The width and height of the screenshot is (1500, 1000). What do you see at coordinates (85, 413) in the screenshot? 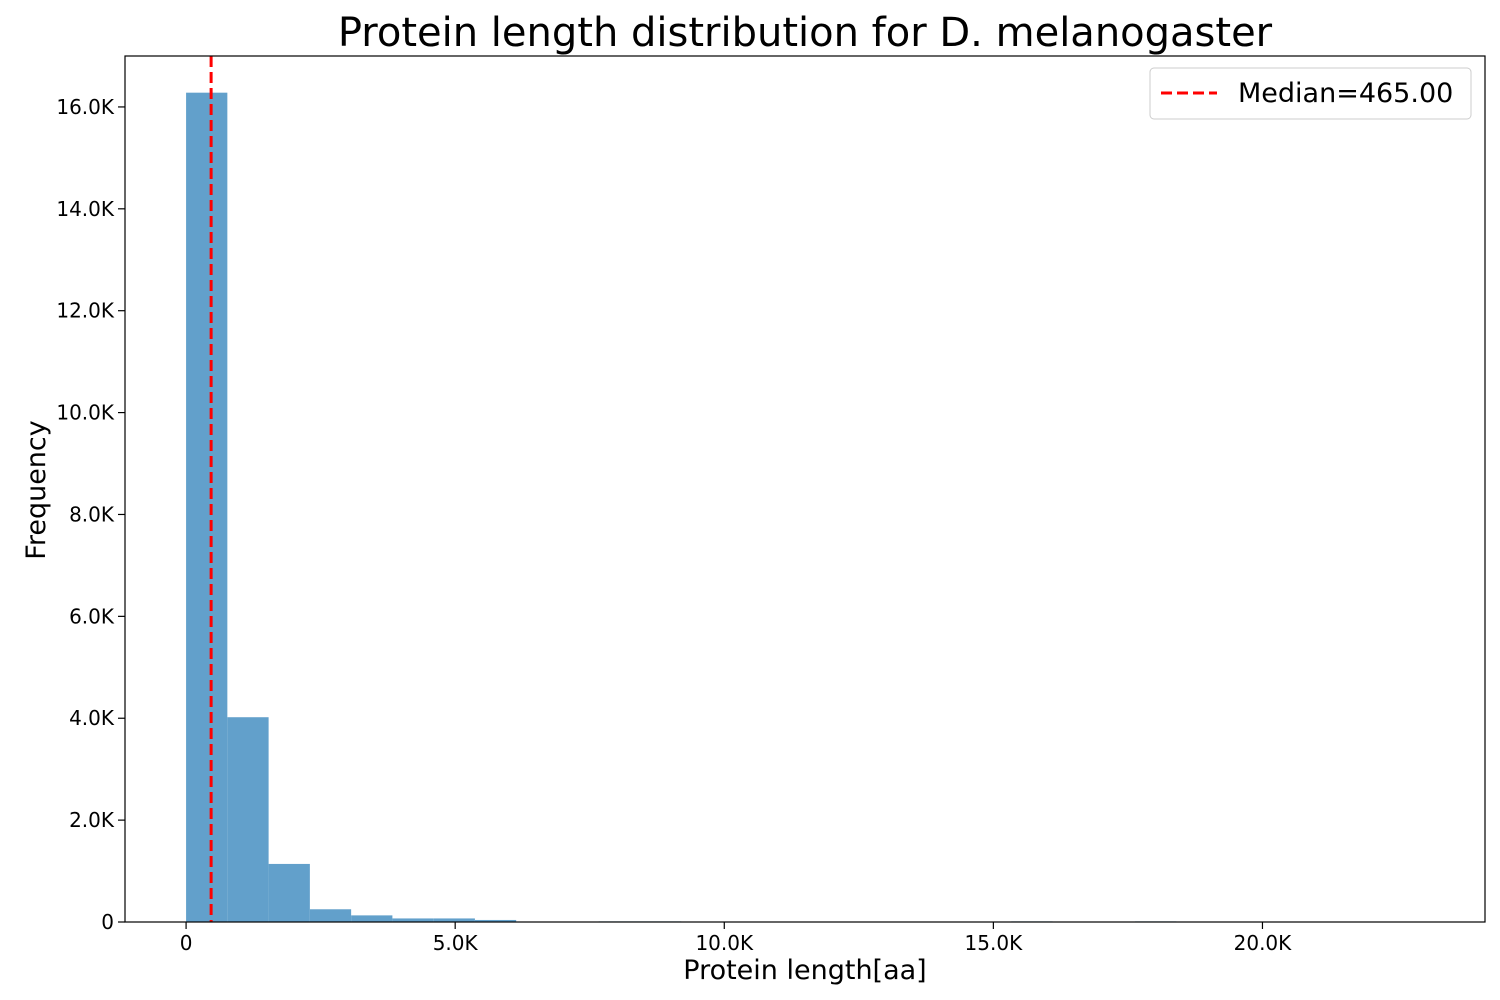
I see `y-tick-label-5: 10.0K` at bounding box center [85, 413].